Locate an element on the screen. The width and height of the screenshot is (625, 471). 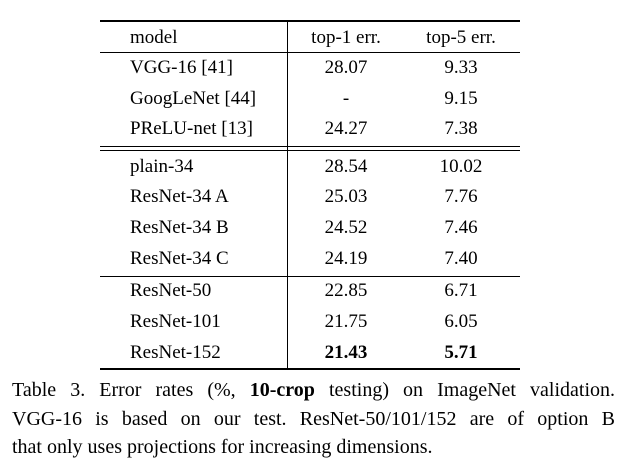
header-cell: top-1 err. is located at coordinates (346, 37).